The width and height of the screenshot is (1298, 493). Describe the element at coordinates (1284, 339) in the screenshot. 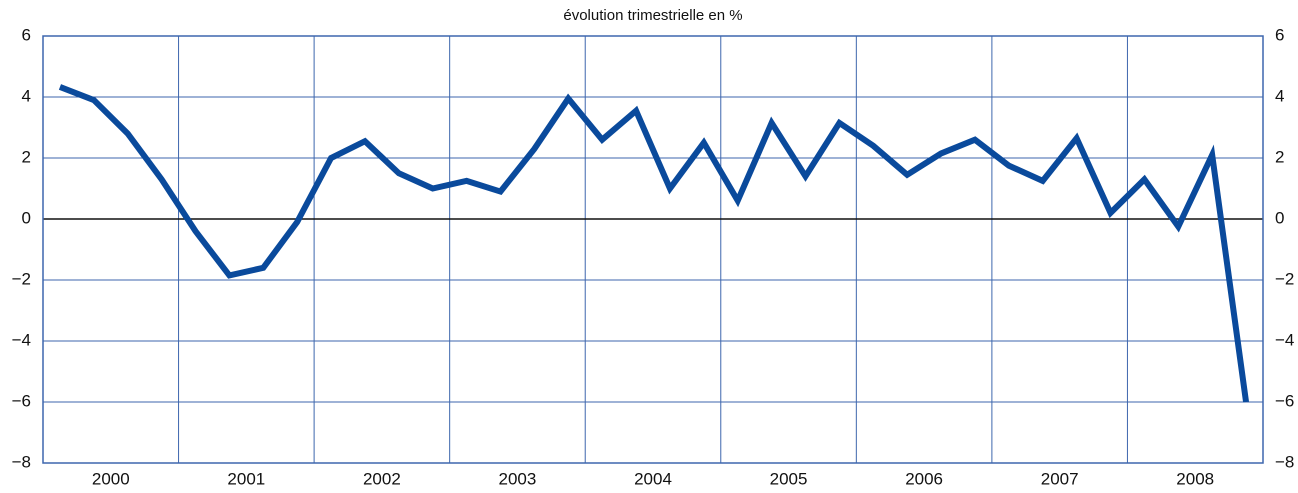

I see `y2-tick-label: −4` at that location.